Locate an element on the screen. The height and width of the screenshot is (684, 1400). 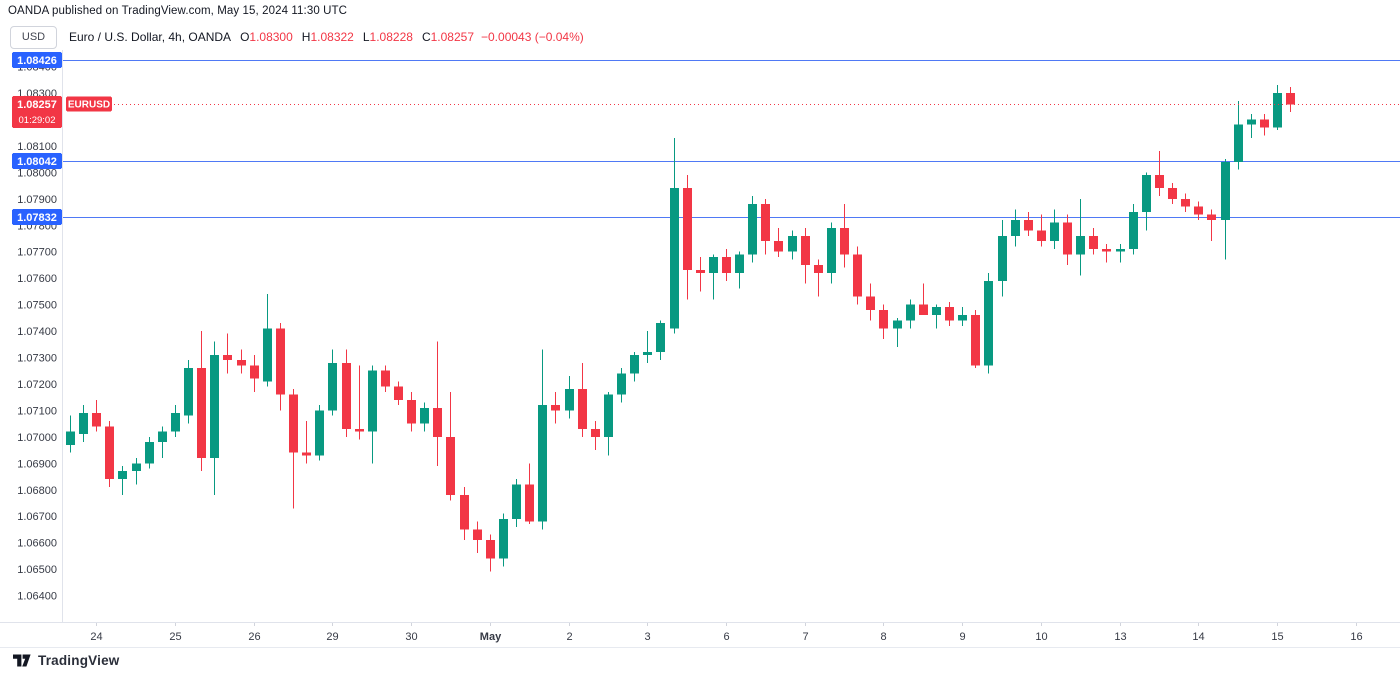
time-axis: 24 25 26 29 30 May 2 3 6 7 8 9 10 13 14 15 16 is located at coordinates (726, 633).